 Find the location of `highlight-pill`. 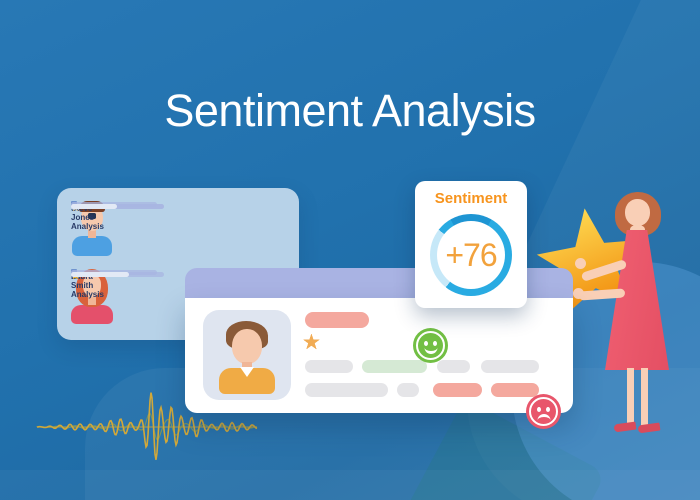

highlight-pill is located at coordinates (337, 320).